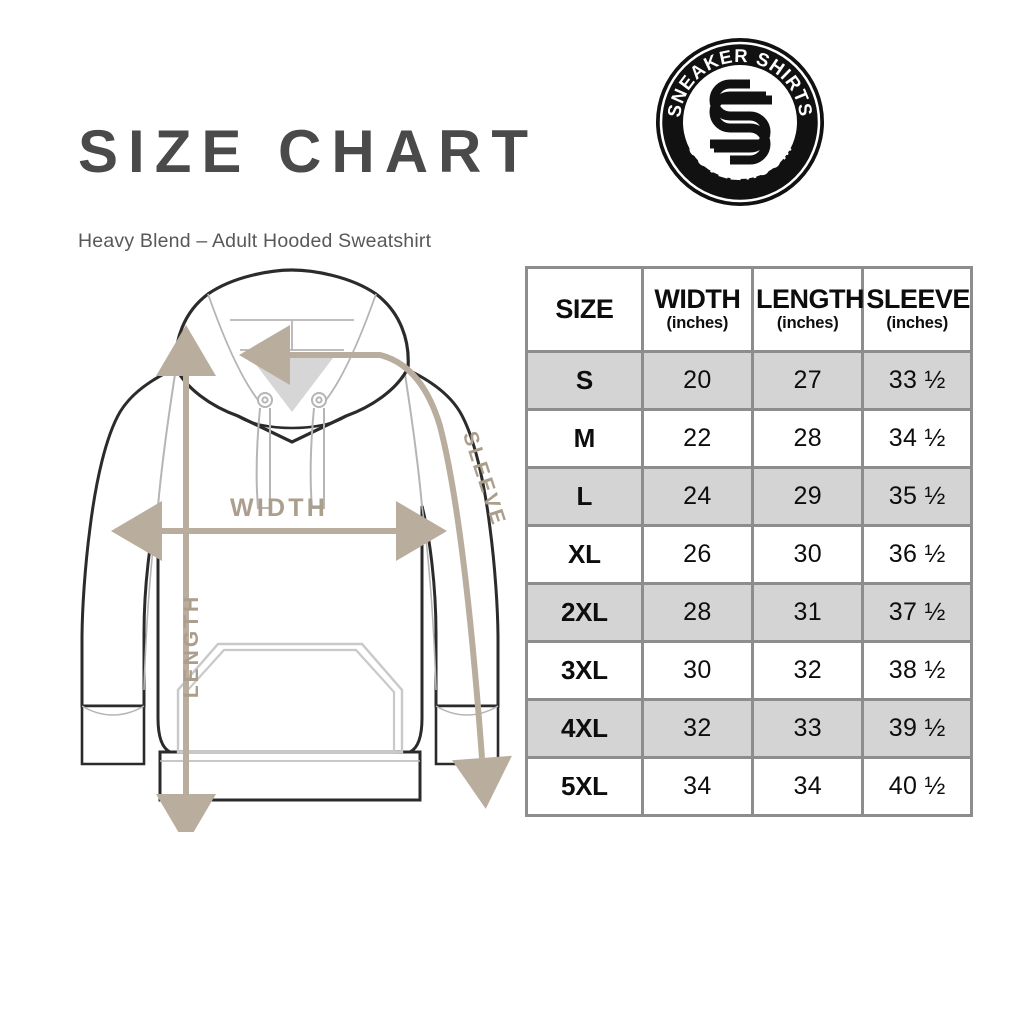 The width and height of the screenshot is (1024, 1024). I want to click on table-row: 4XL 32 33 39 ½, so click(749, 728).